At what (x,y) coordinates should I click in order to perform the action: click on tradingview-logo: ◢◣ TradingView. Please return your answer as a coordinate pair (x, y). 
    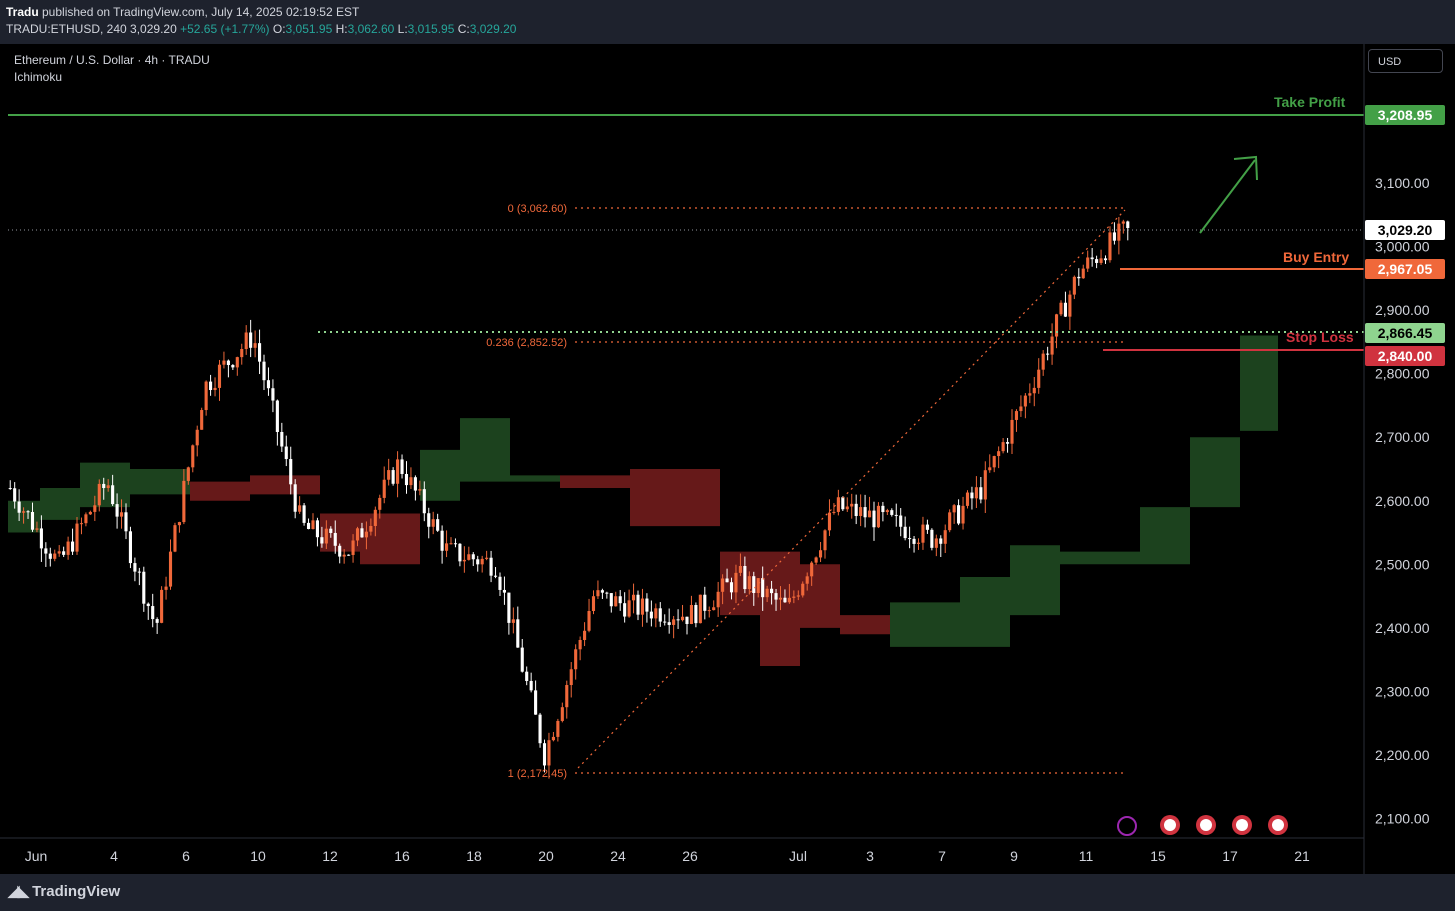
    Looking at the image, I should click on (64, 891).